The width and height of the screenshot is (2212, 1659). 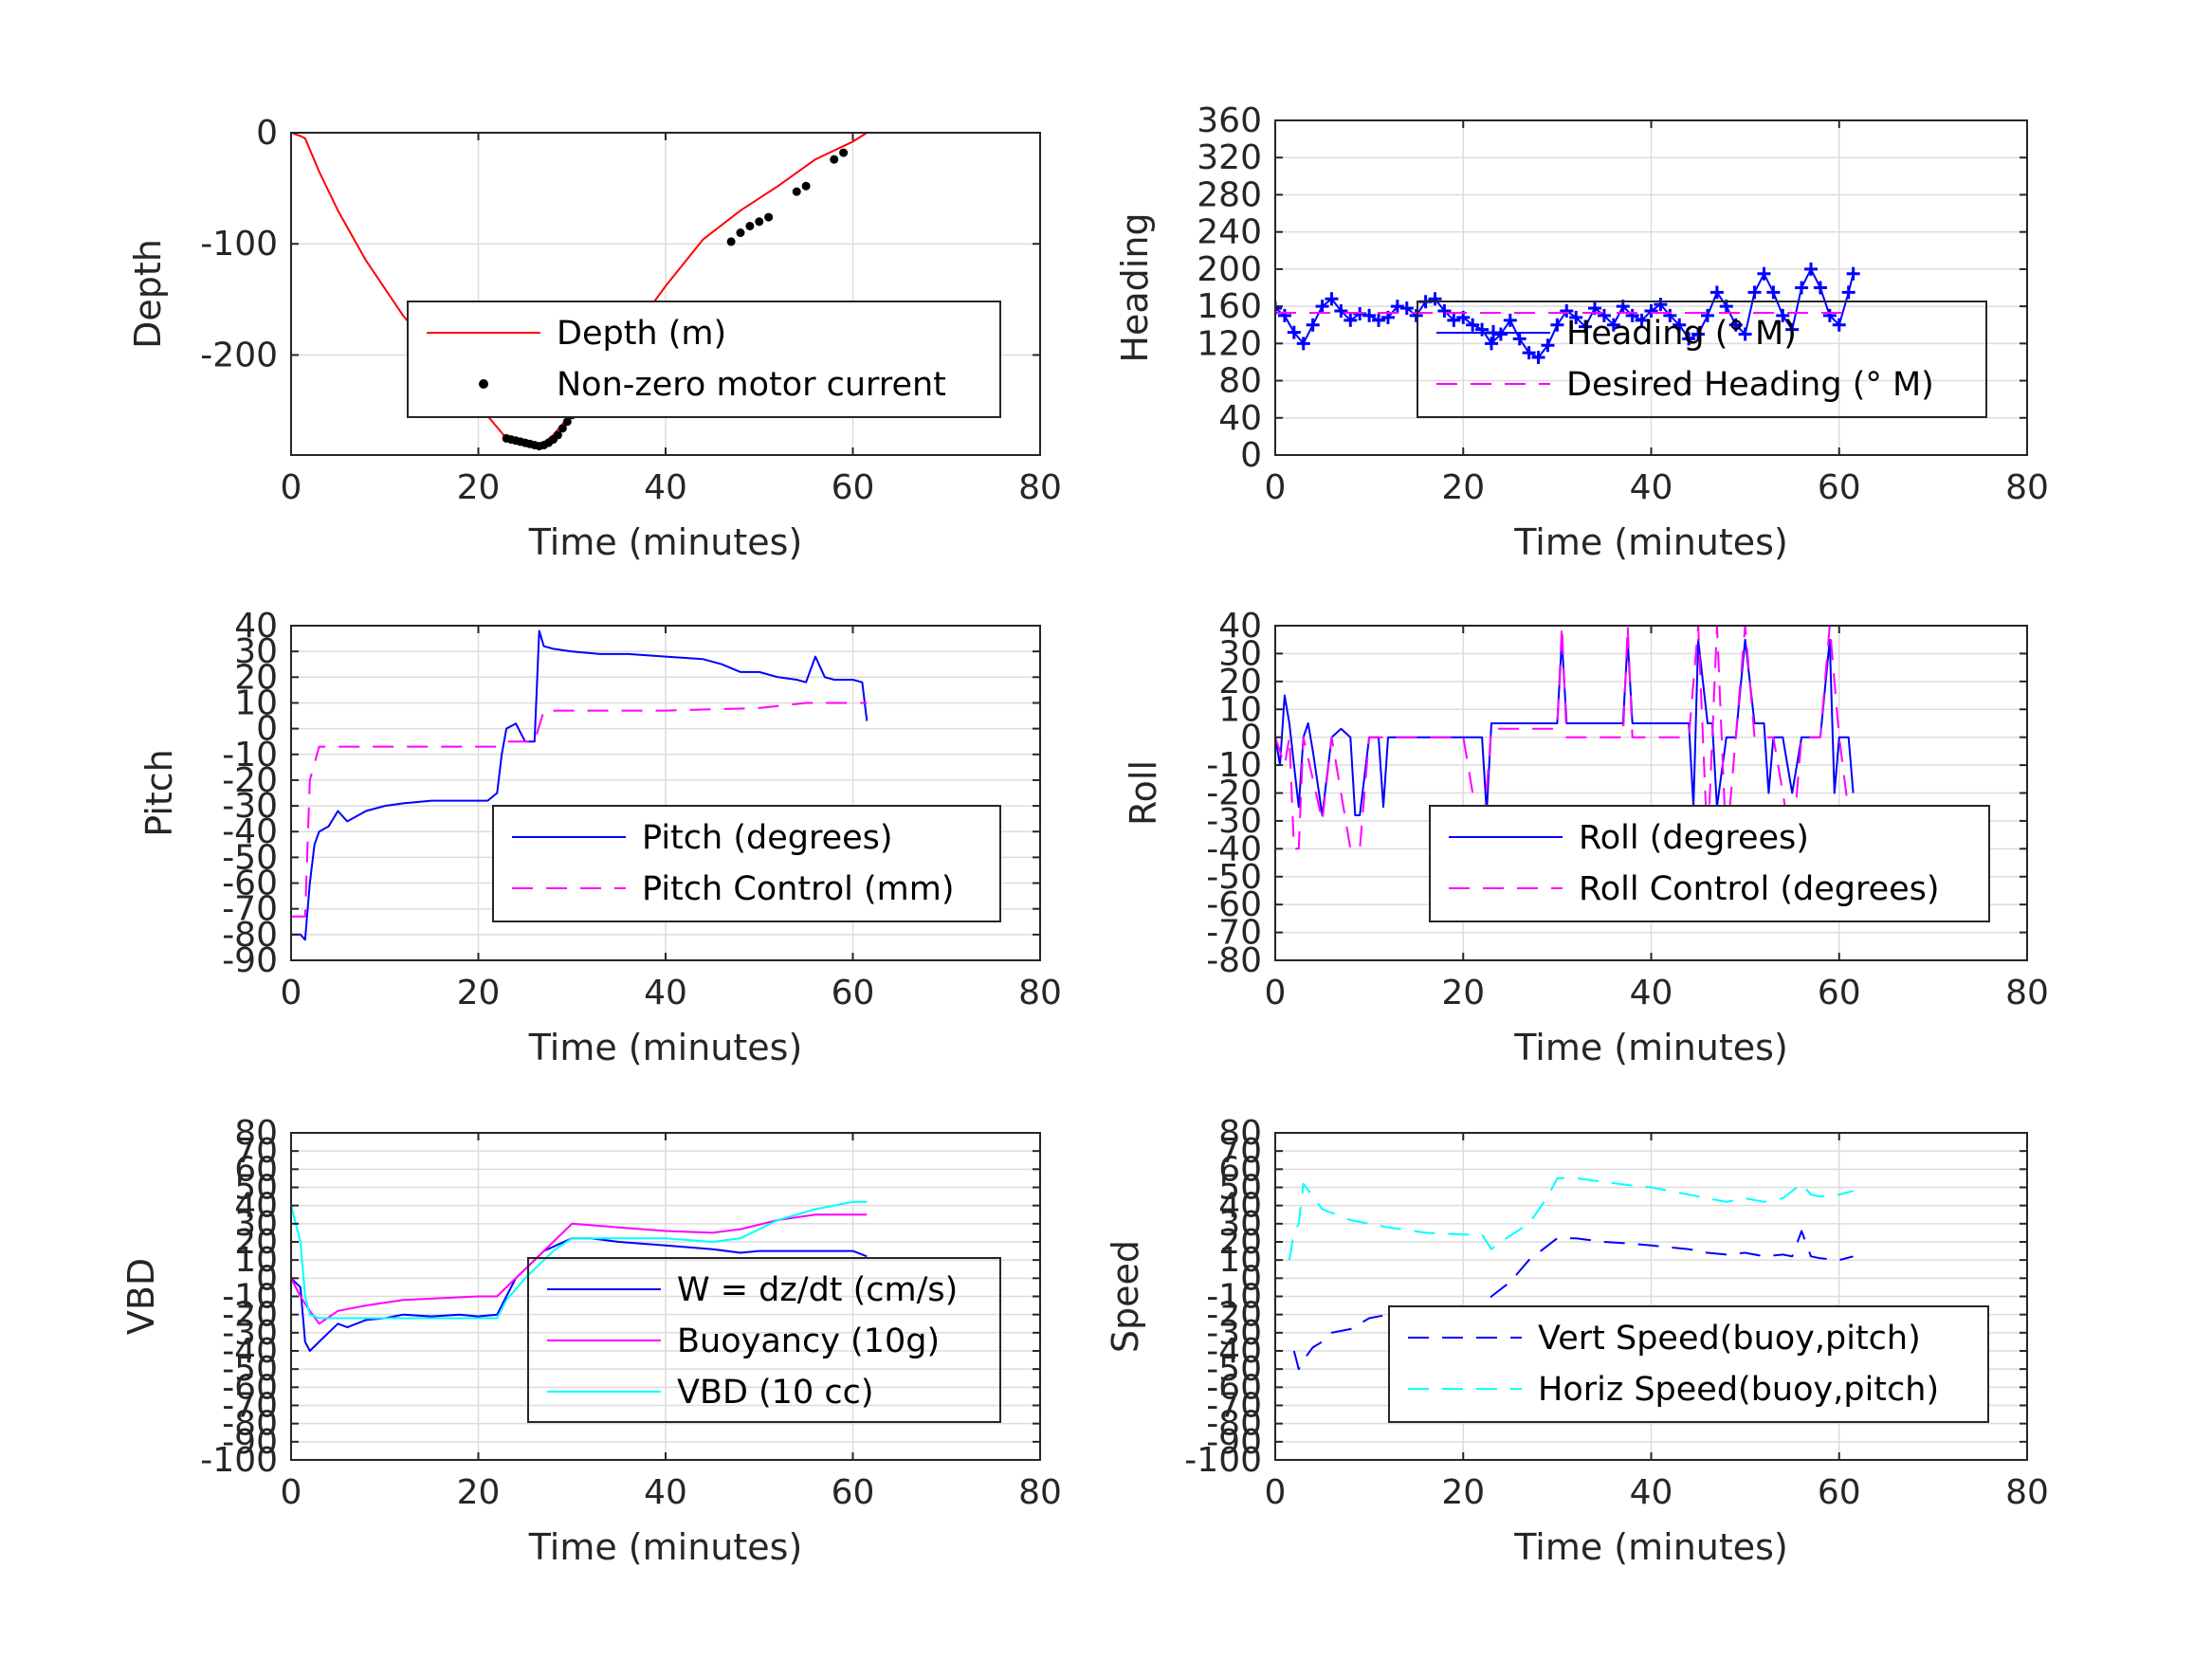 What do you see at coordinates (1229, 343) in the screenshot?
I see `y-tick-label: 120` at bounding box center [1229, 343].